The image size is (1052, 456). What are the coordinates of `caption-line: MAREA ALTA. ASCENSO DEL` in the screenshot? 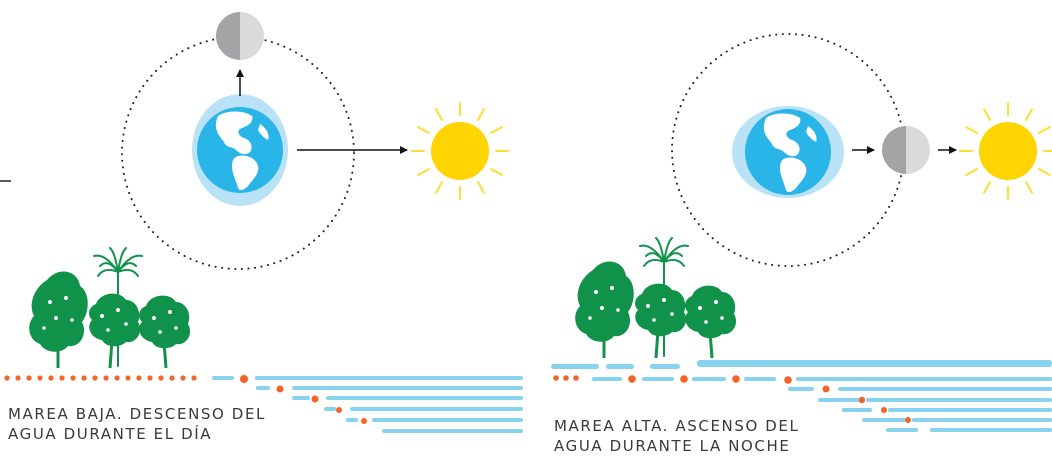 It's located at (677, 426).